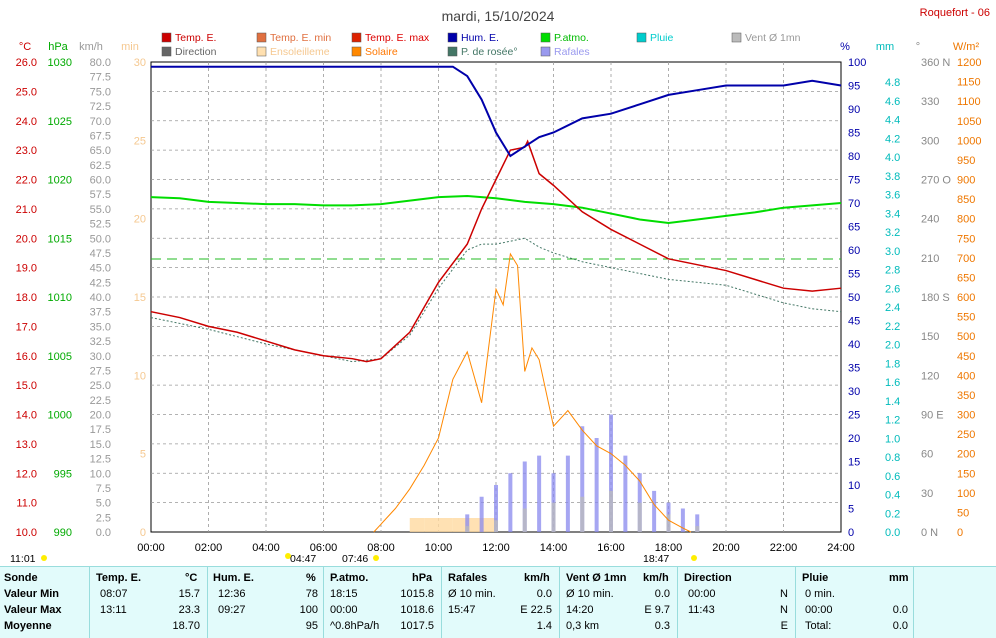 The width and height of the screenshot is (996, 638). What do you see at coordinates (114, 594) in the screenshot?
I see `stat-temp-label: 08:07` at bounding box center [114, 594].